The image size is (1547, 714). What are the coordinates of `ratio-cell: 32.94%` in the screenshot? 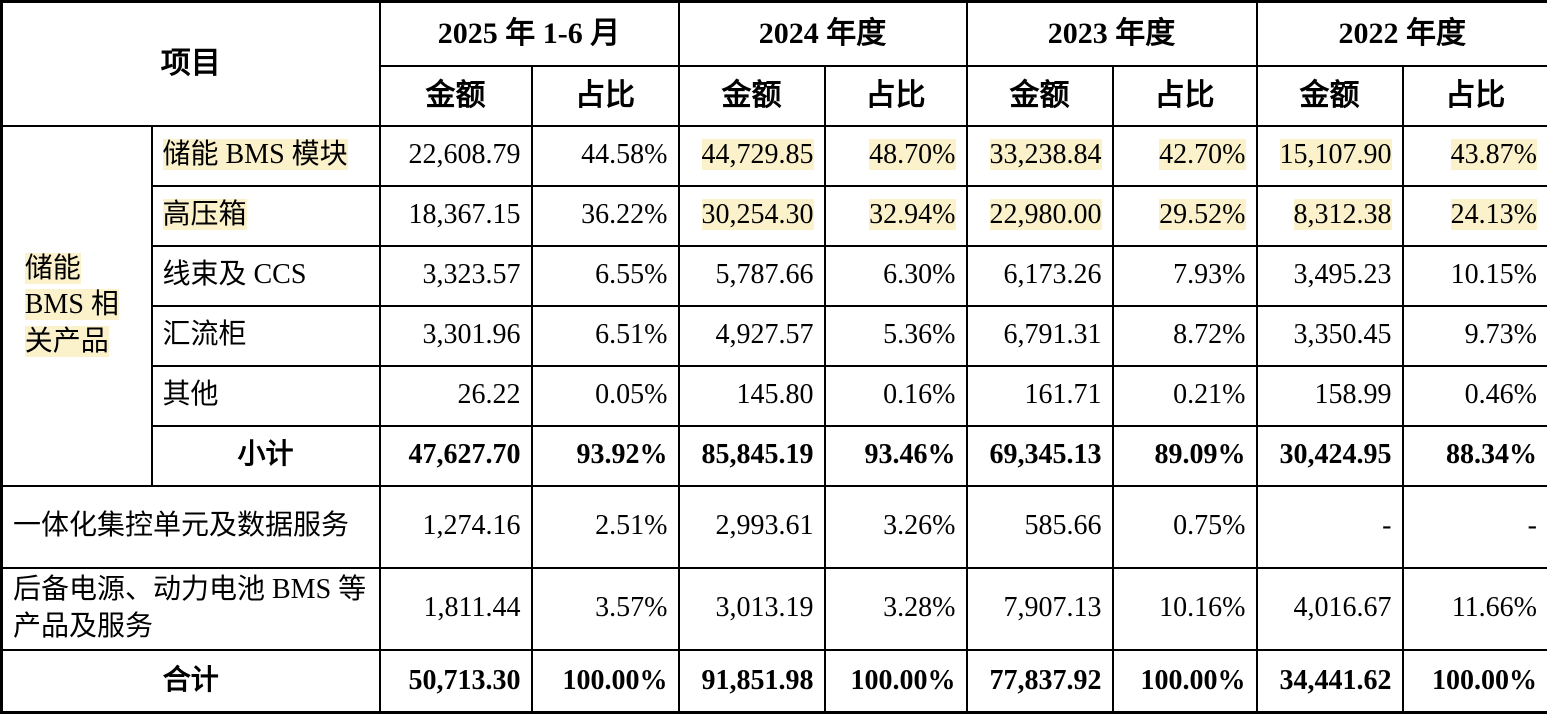 It's located at (896, 216).